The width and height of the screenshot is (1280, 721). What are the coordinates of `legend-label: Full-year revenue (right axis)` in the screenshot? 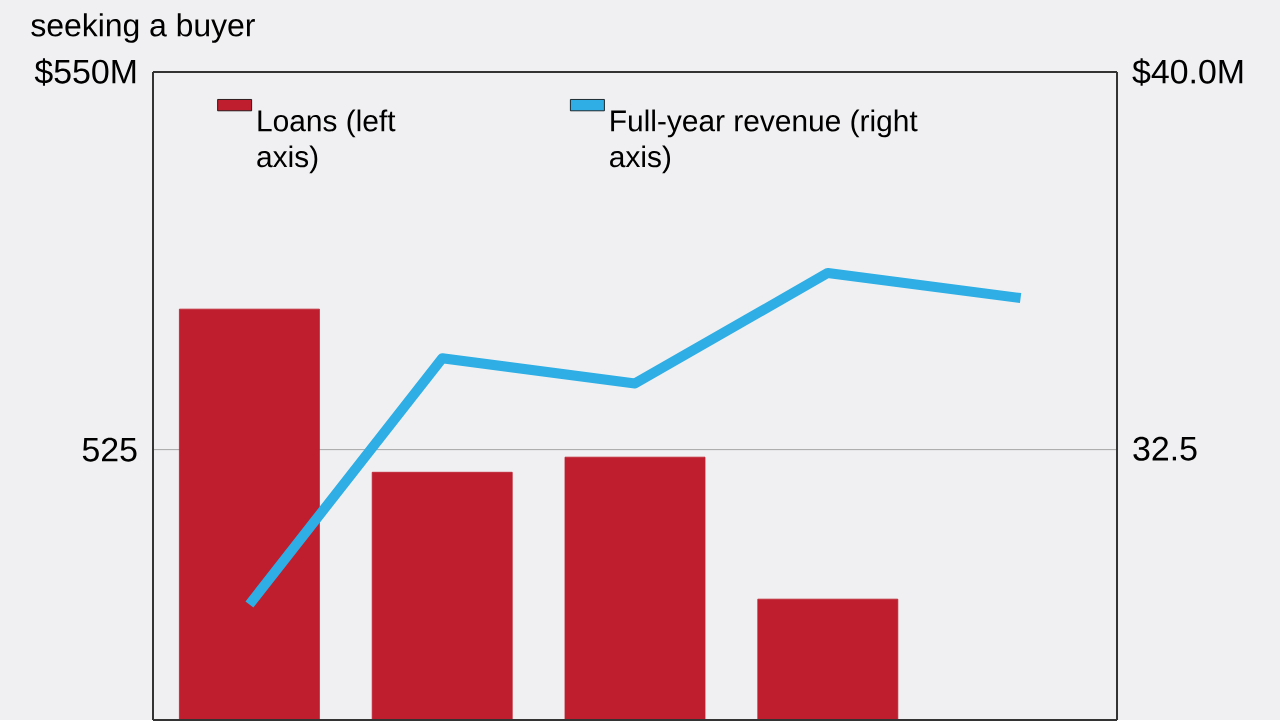 It's located at (764, 141).